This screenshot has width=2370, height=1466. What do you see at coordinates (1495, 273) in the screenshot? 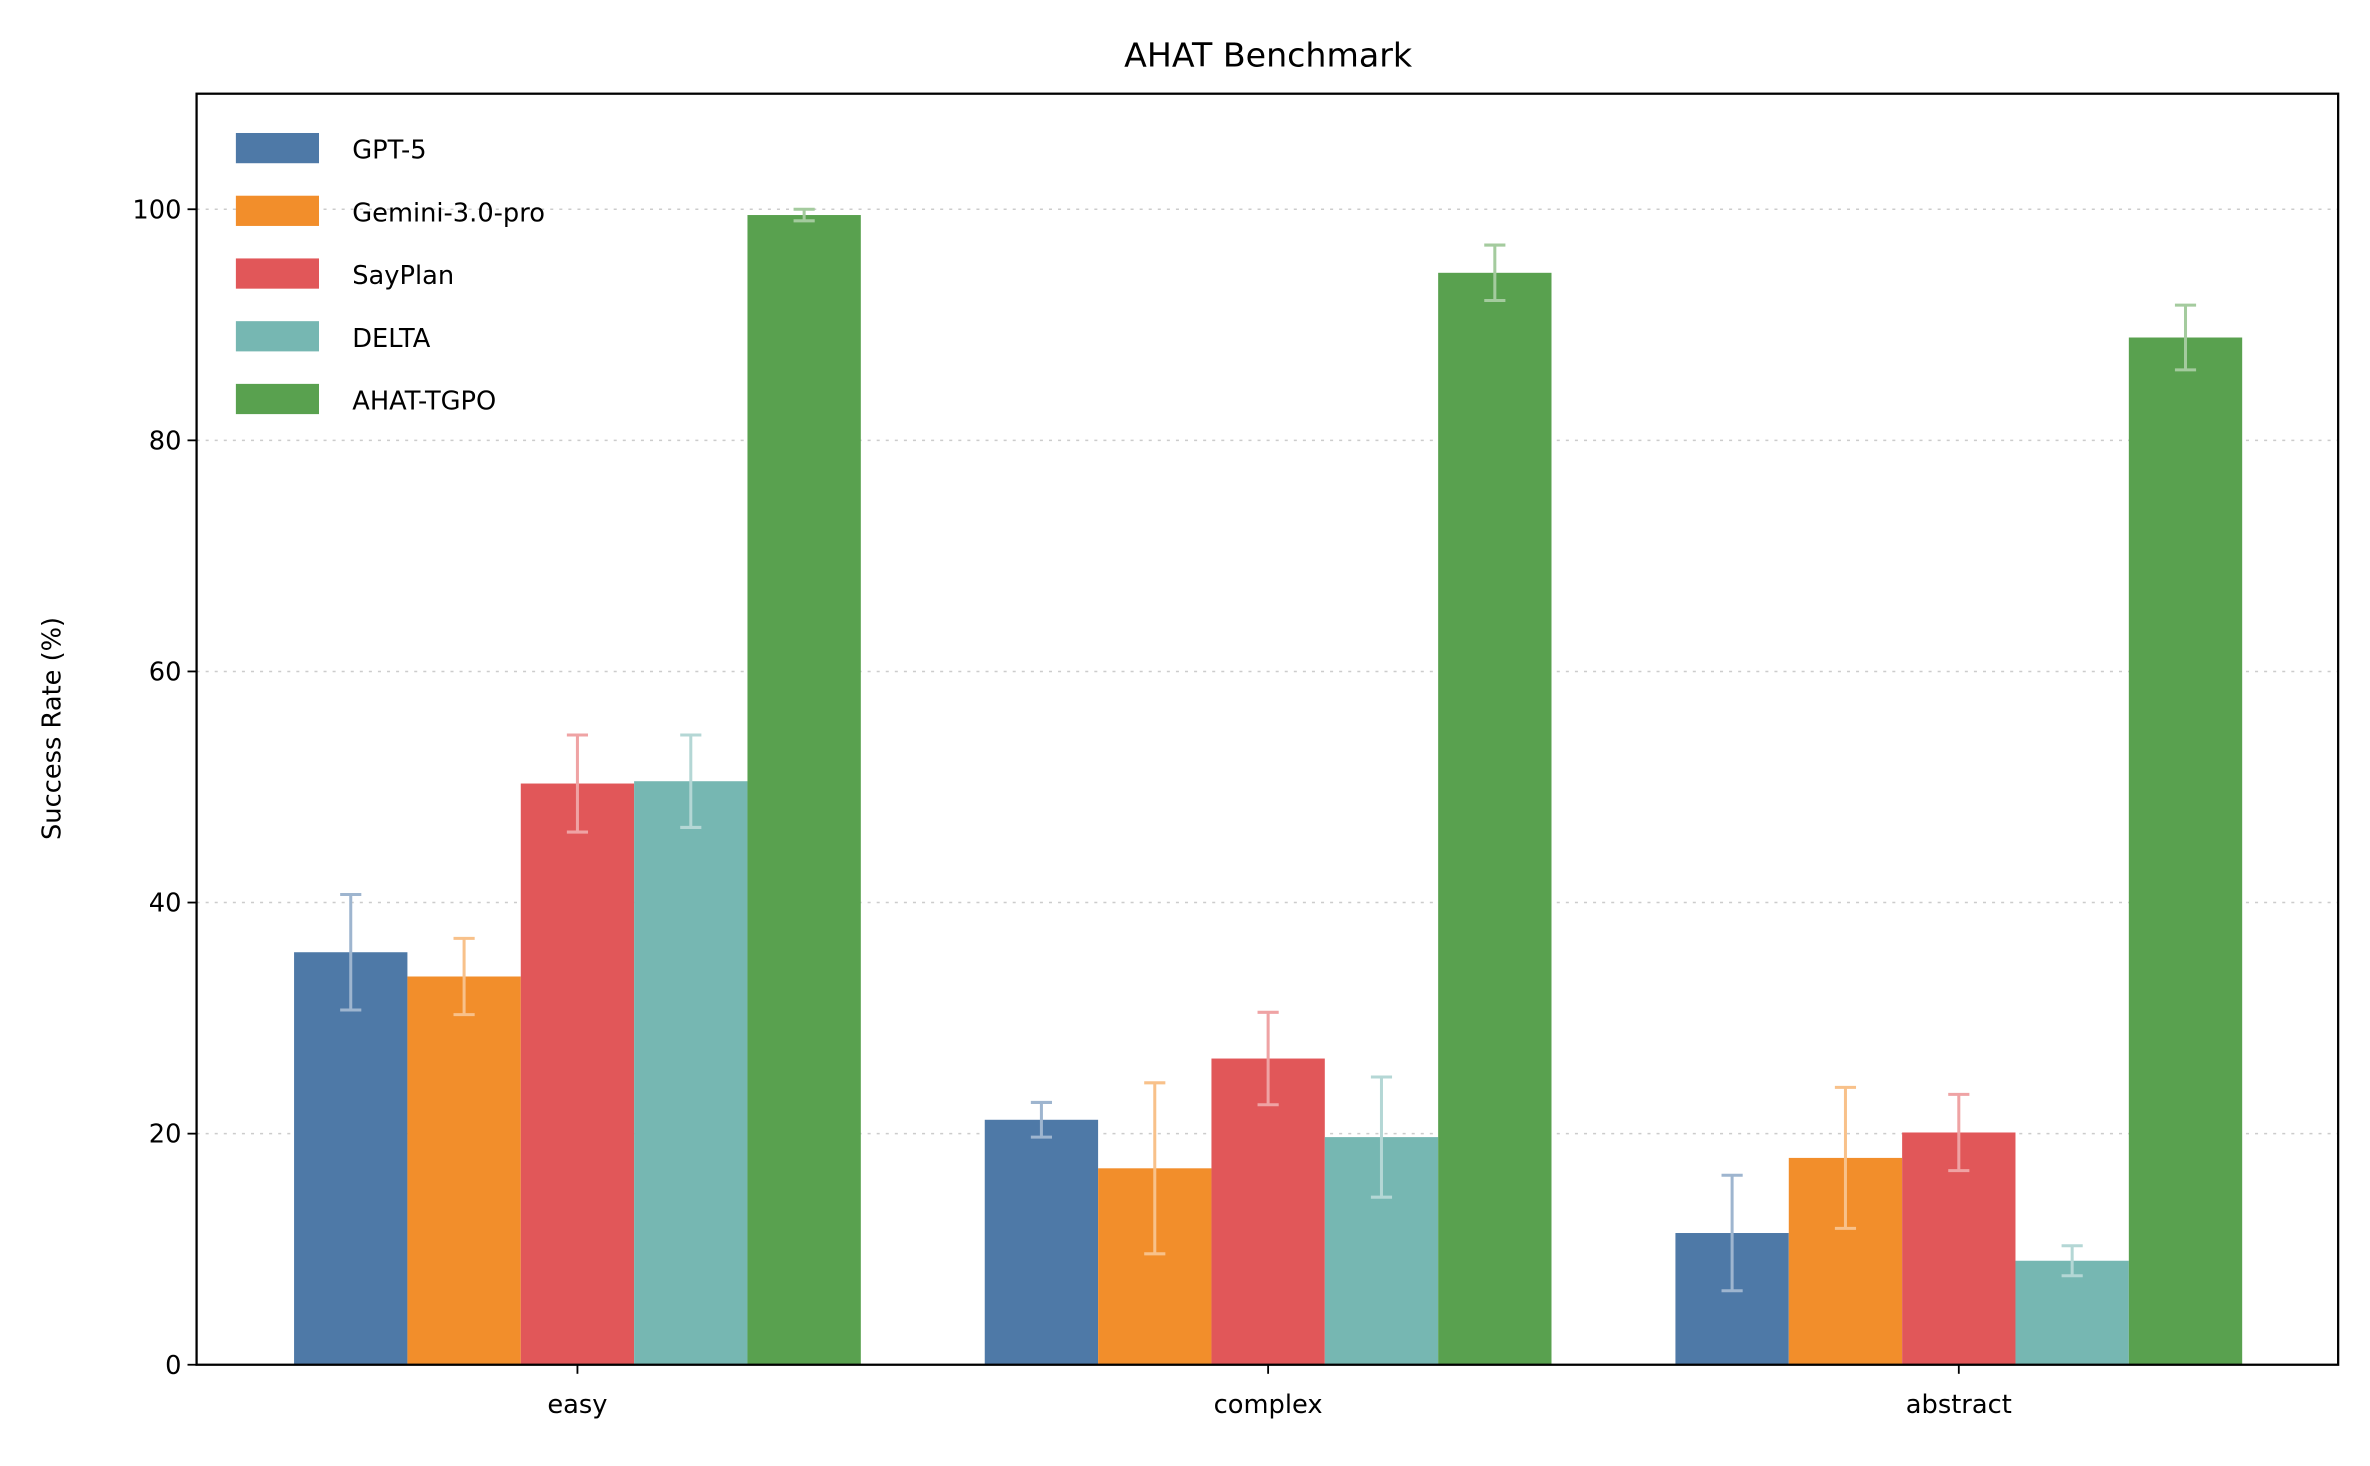
I see `error-bar-AHAT-TGPO-complex` at bounding box center [1495, 273].